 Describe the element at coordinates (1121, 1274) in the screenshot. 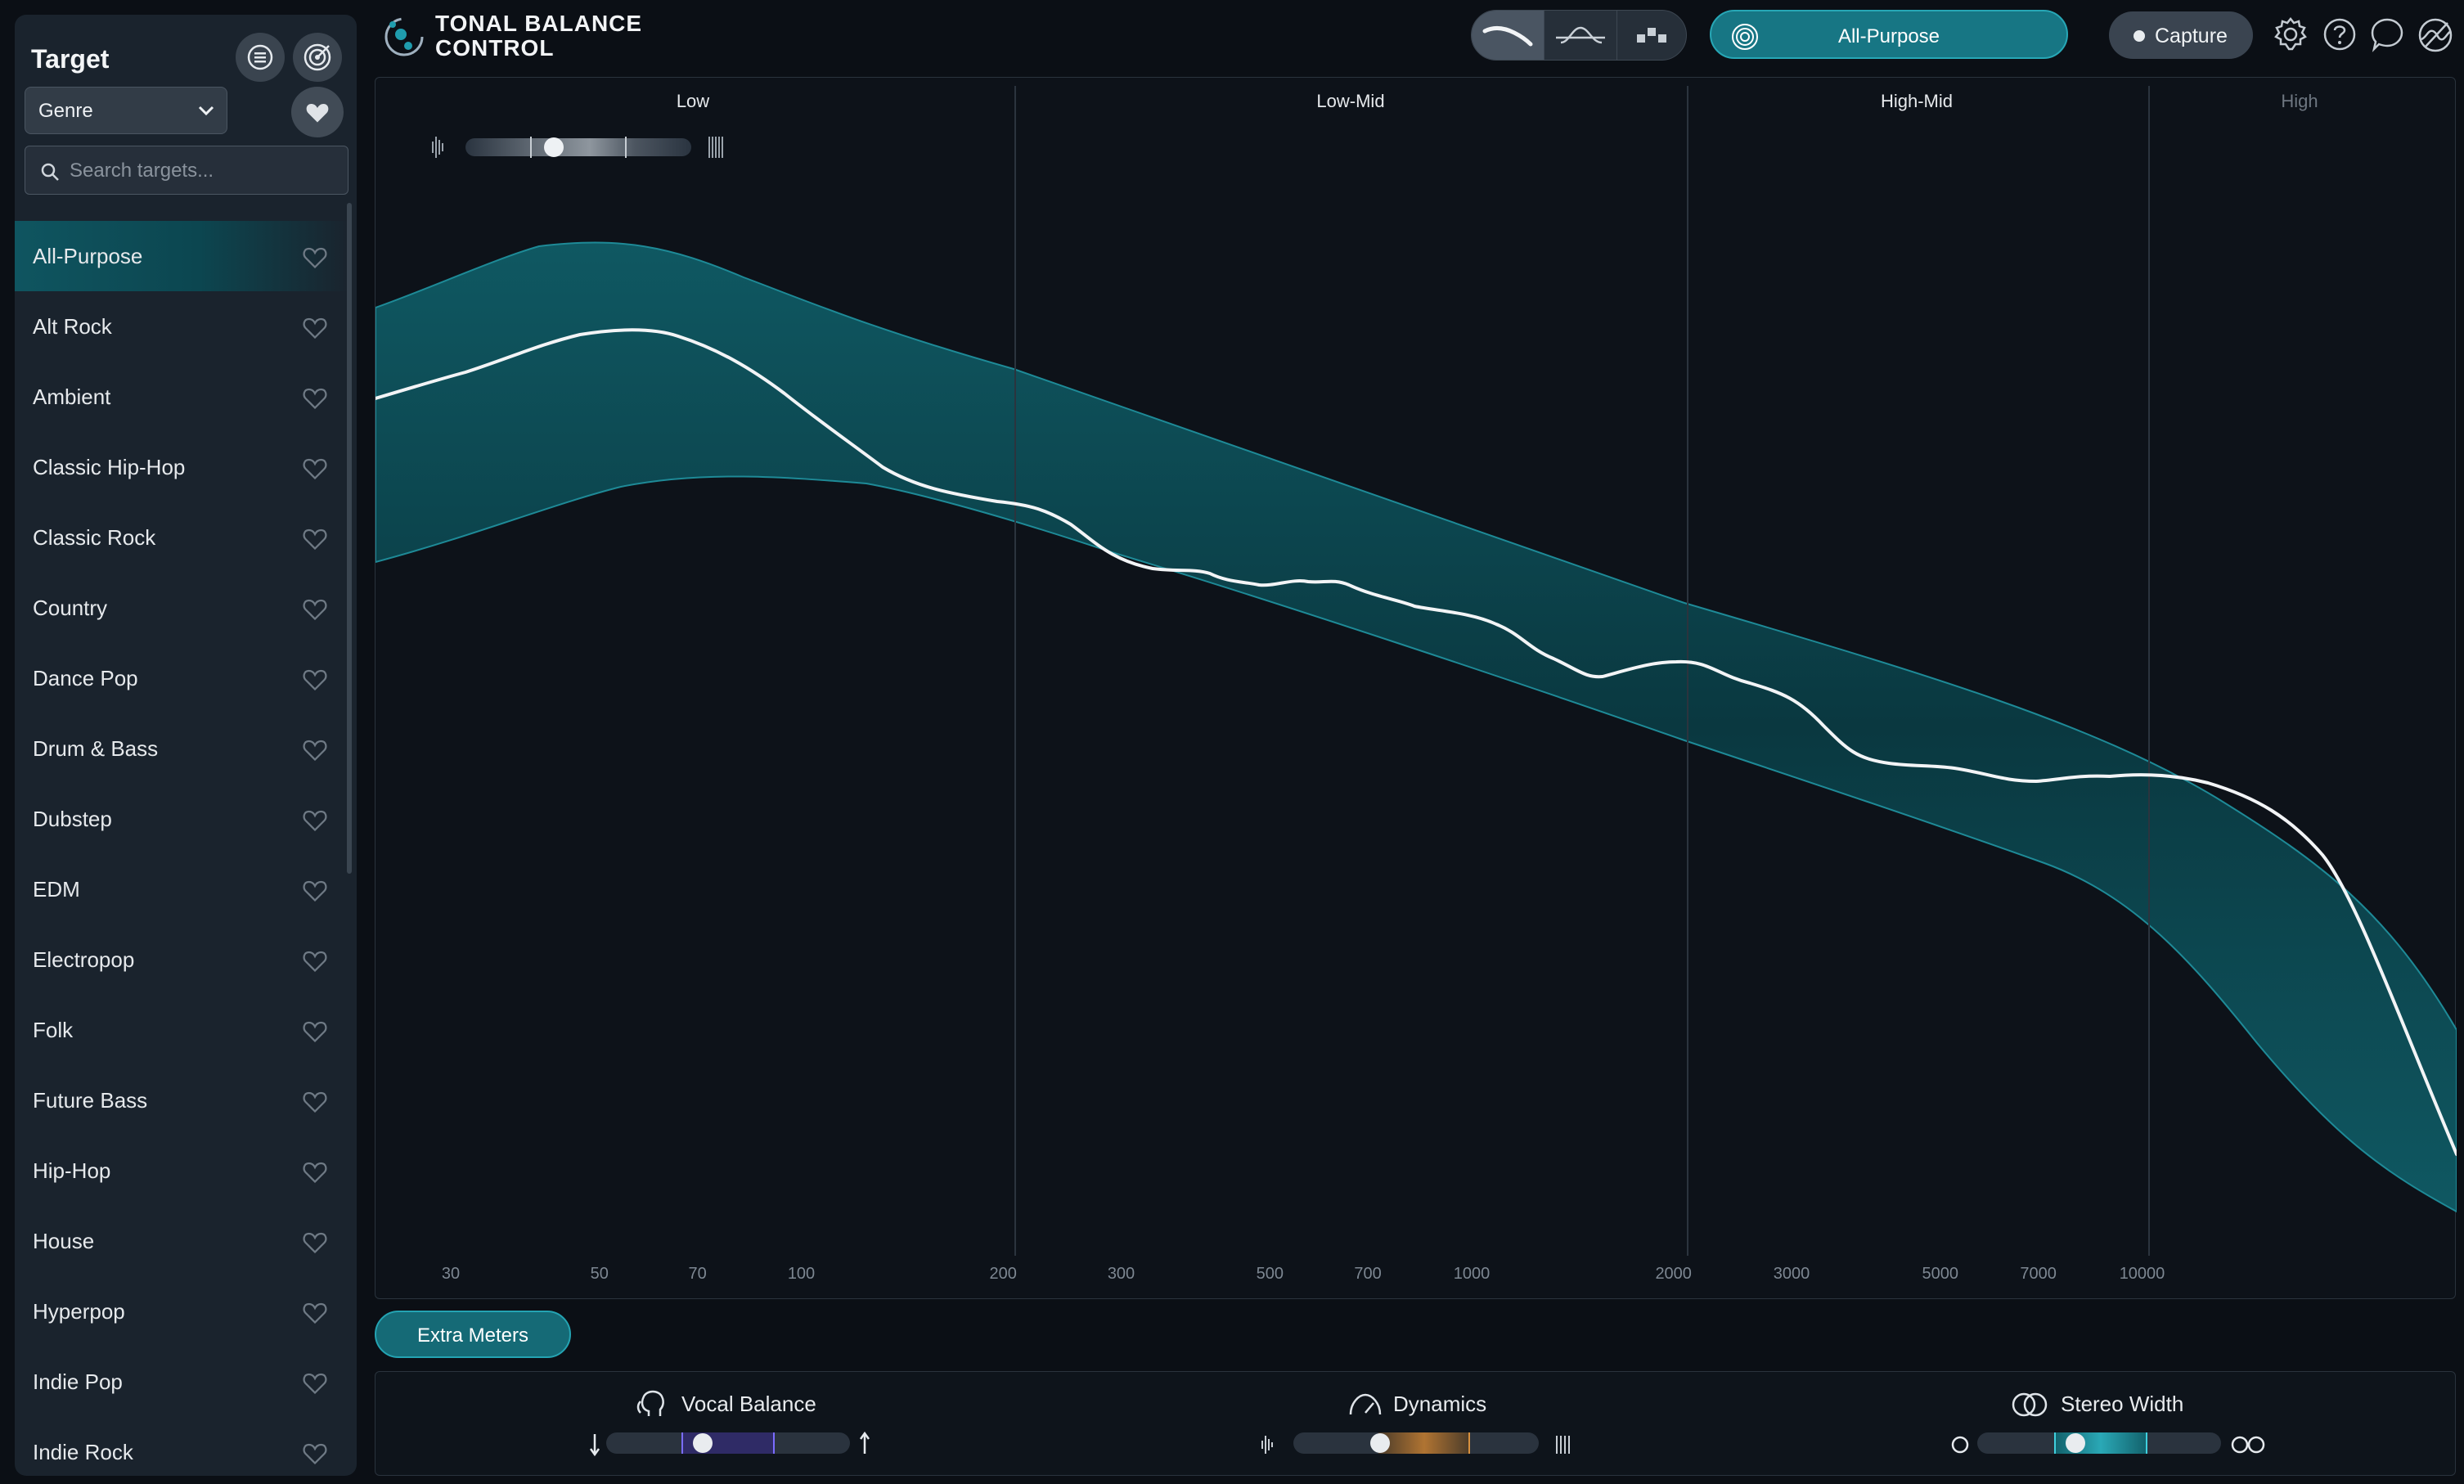

I see `frequency-tick-label: 300` at that location.